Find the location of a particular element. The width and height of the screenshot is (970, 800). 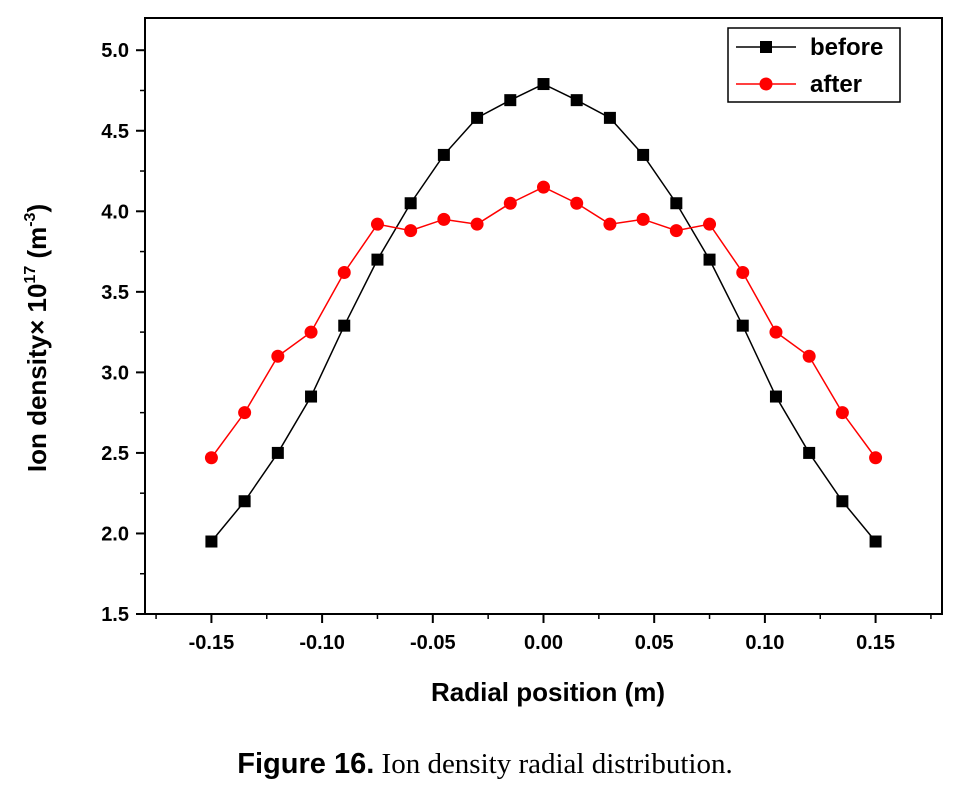

x-tick-label: 0.00 is located at coordinates (543, 643).